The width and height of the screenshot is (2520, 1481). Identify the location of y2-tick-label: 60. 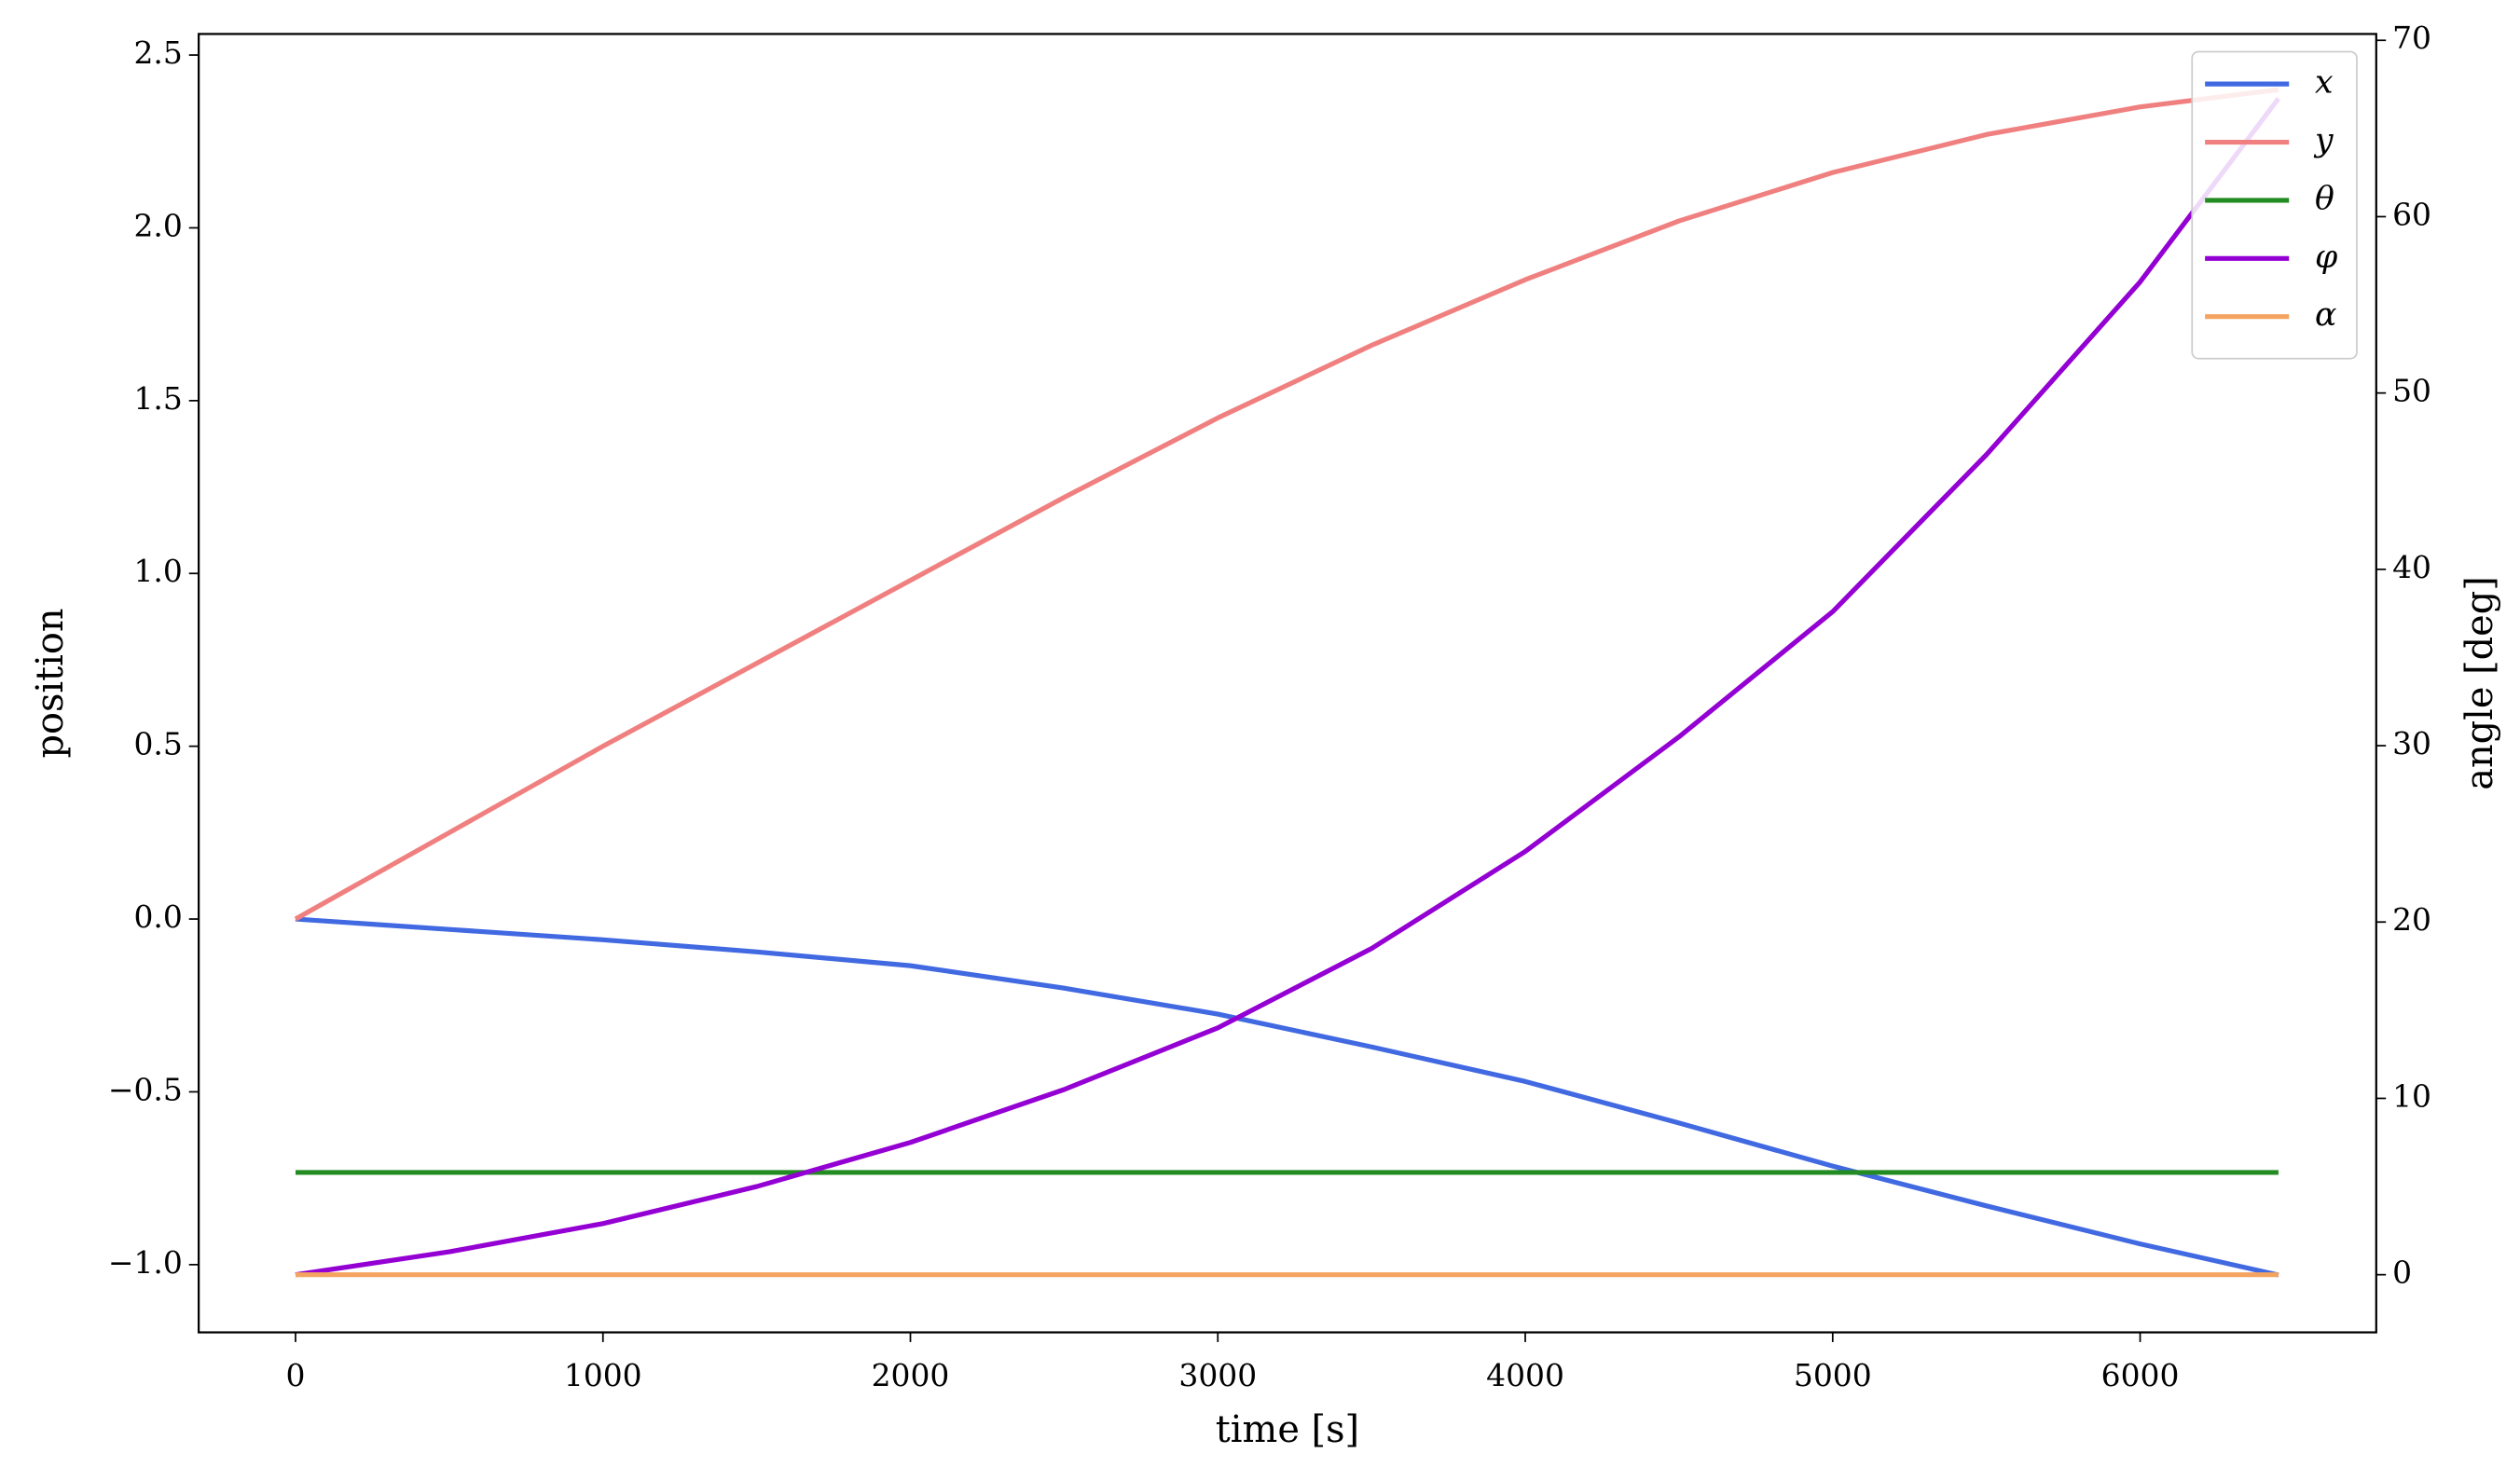
(2411, 214).